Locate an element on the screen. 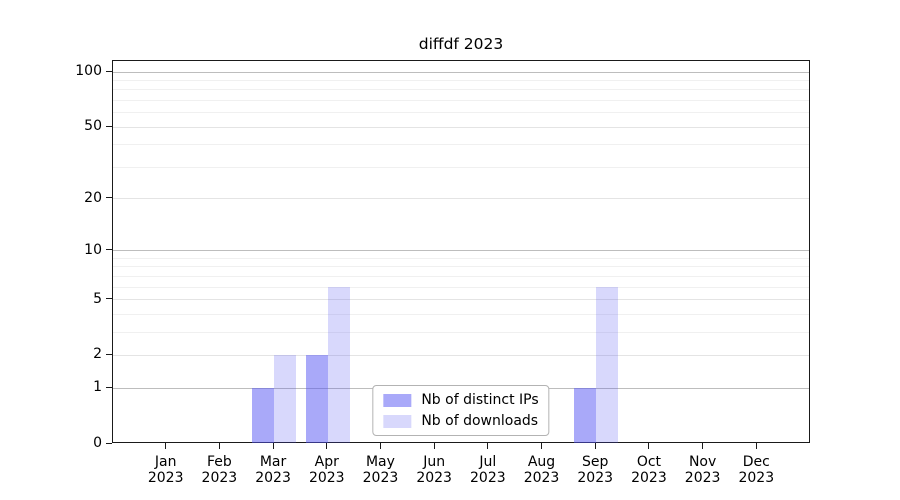  y-tick-label-20: 20 is located at coordinates (93, 197).